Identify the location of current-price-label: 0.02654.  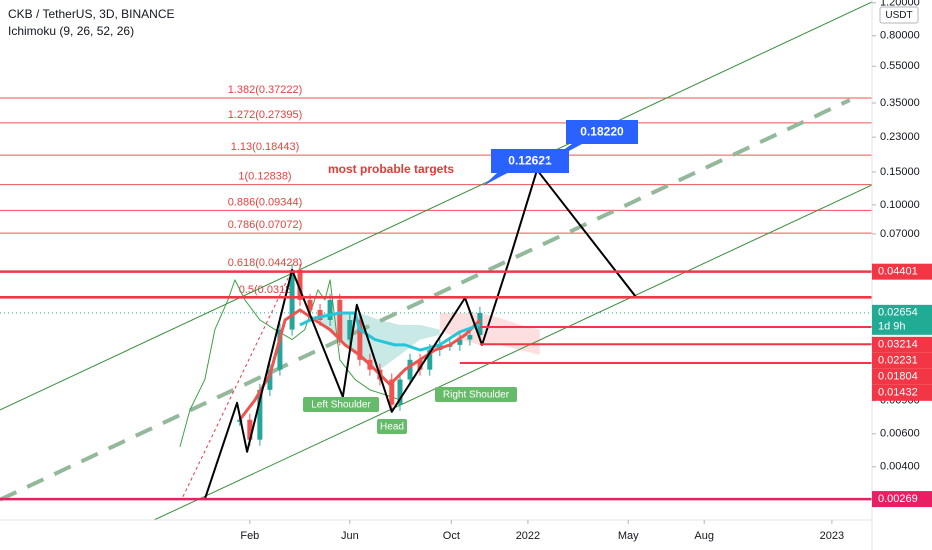
(898, 313).